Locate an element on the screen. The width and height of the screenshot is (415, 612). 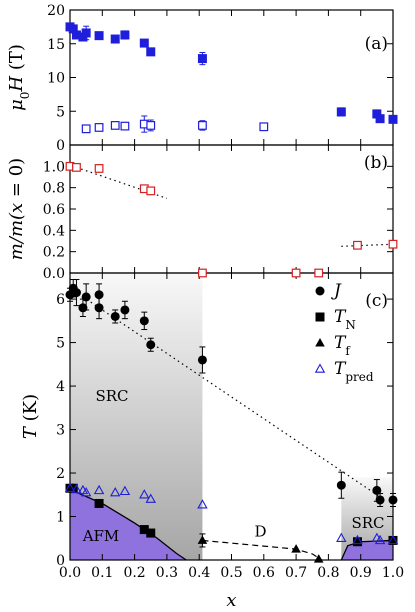
x-tick-label-6: 0.6 is located at coordinates (264, 573).